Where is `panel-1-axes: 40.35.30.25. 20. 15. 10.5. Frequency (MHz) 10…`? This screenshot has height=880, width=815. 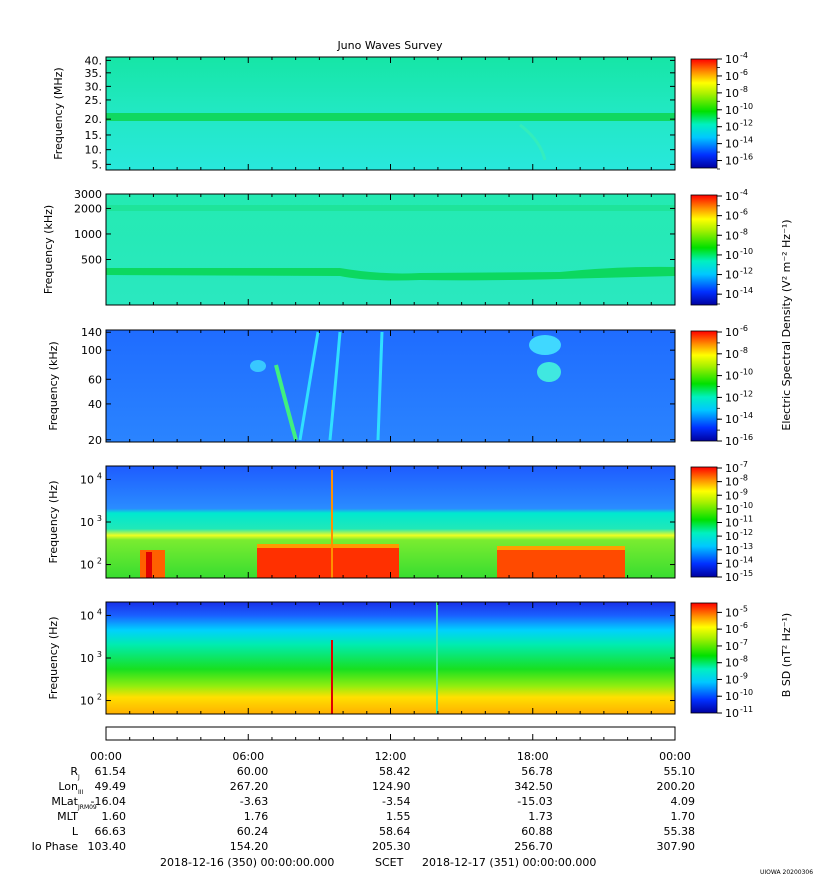 panel-1-axes: 40.35.30.25. 20. 15. 10.5. Frequency (MHz) 10… is located at coordinates (402, 111).